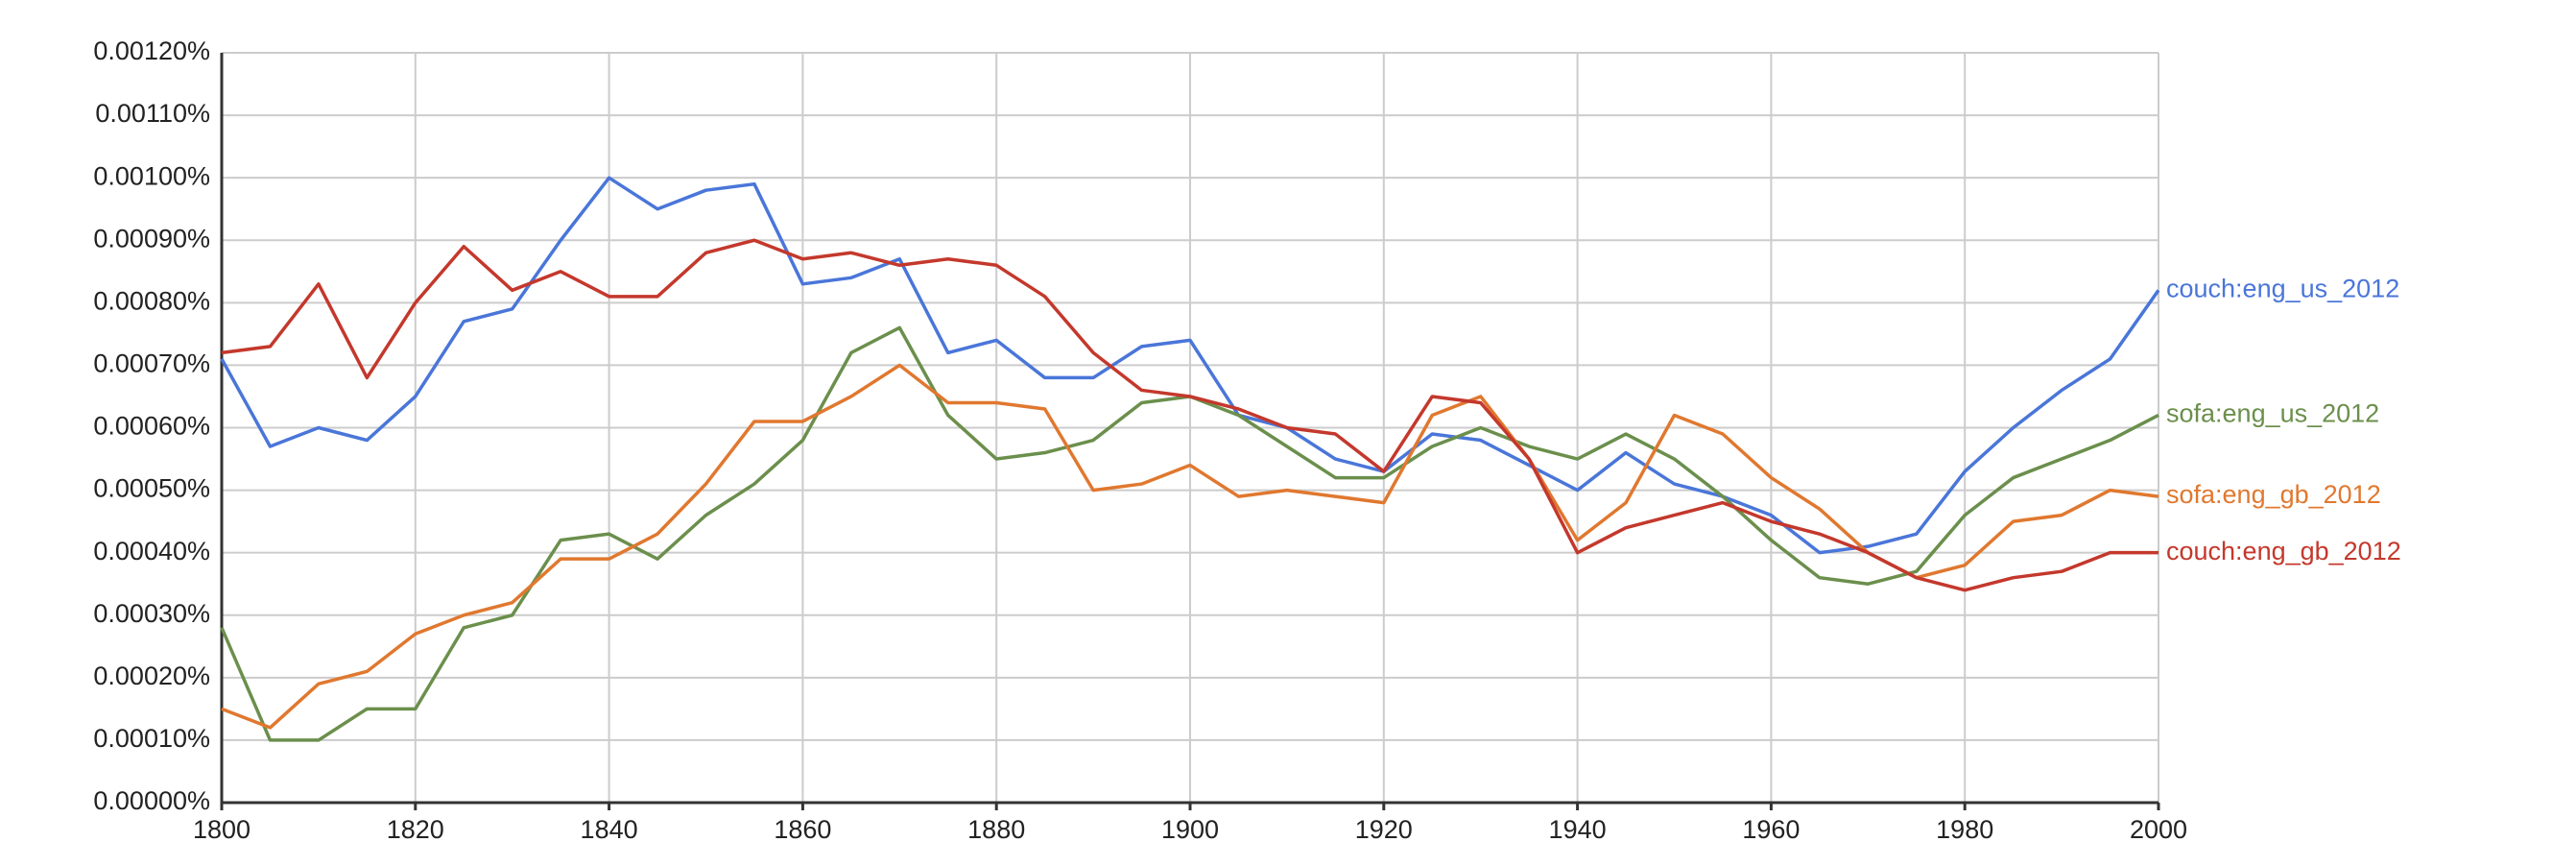 This screenshot has width=2576, height=866. What do you see at coordinates (415, 830) in the screenshot?
I see `x-tick-label: 1820` at bounding box center [415, 830].